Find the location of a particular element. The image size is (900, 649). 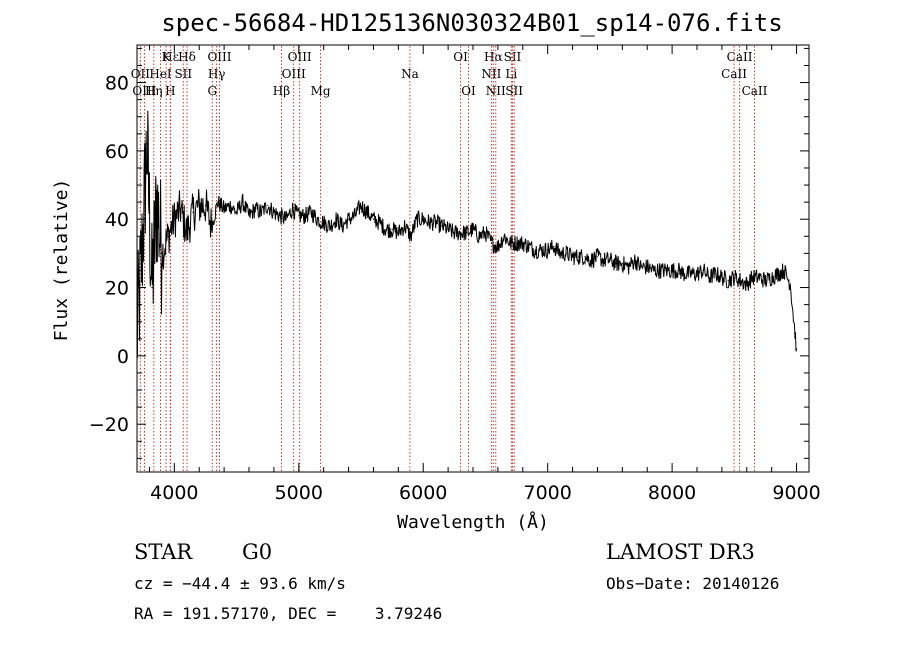

spectral-line-label: Na is located at coordinates (410, 74).